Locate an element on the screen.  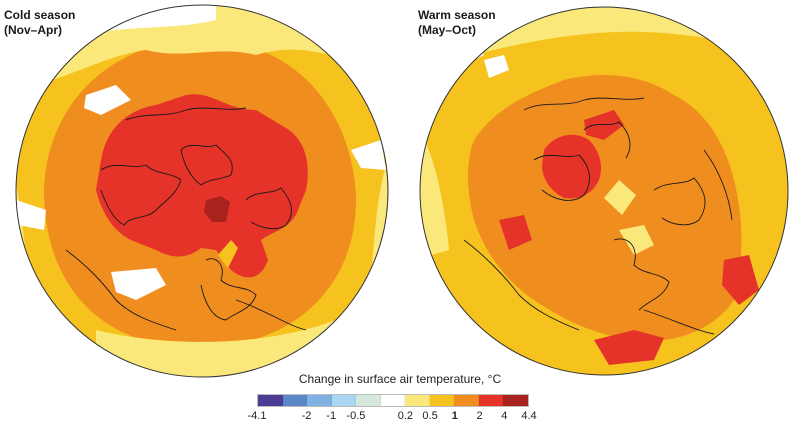
legend-tick-label: 0.5 is located at coordinates (430, 416).